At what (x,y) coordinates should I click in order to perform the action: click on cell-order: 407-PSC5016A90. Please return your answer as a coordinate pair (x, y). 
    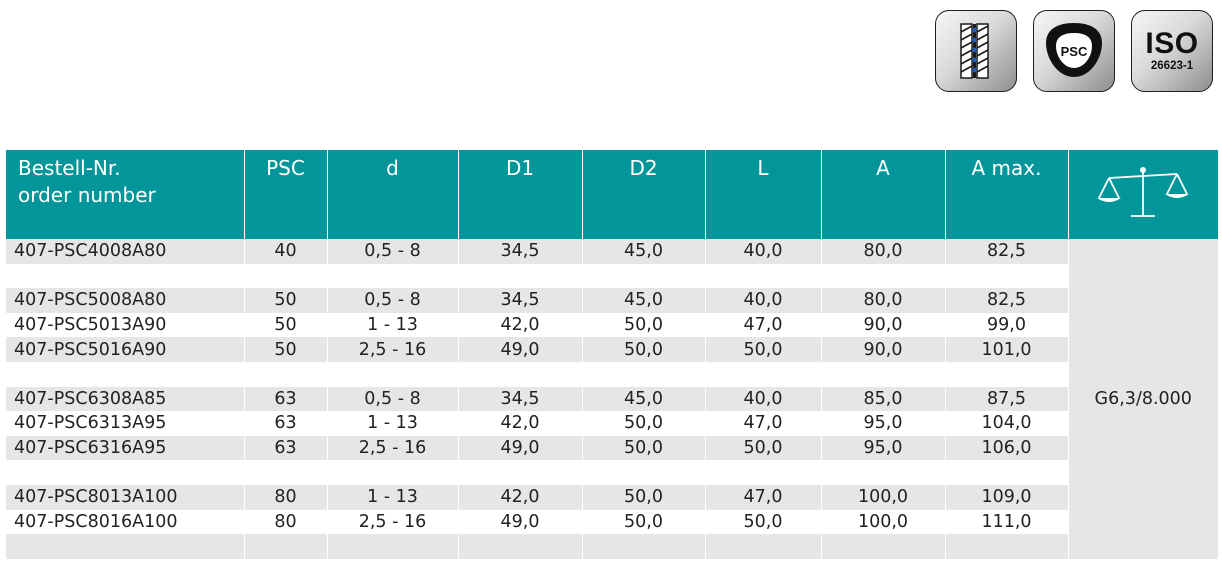
    Looking at the image, I should click on (125, 349).